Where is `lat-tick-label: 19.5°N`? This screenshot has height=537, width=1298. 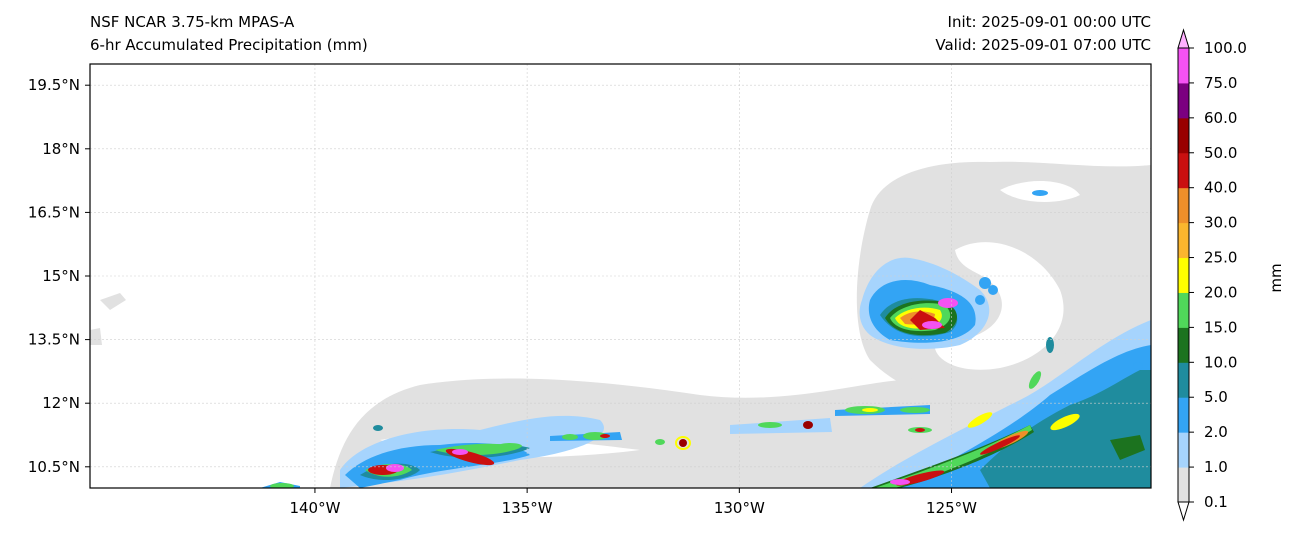
lat-tick-label: 19.5°N is located at coordinates (54, 85).